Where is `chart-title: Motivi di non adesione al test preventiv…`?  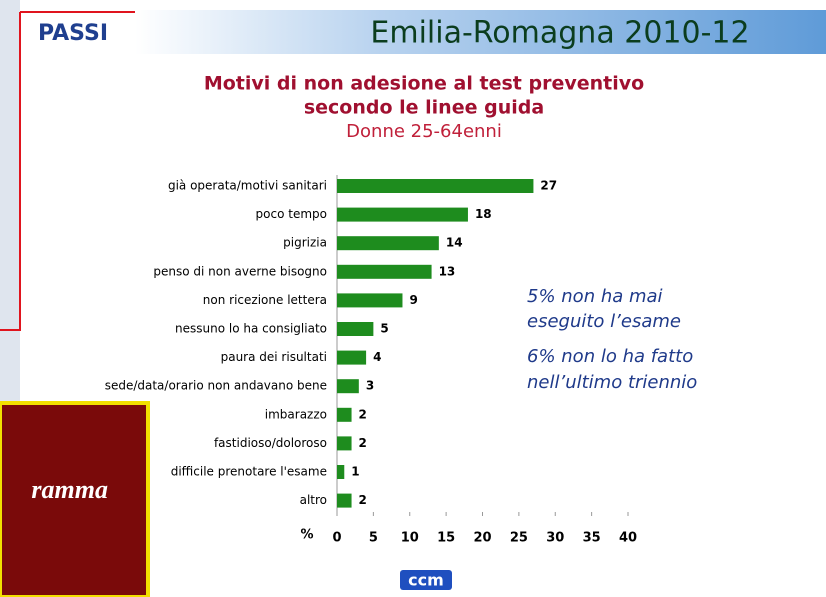
chart-title: Motivi di non adesione al test preventiv… is located at coordinates (424, 84).